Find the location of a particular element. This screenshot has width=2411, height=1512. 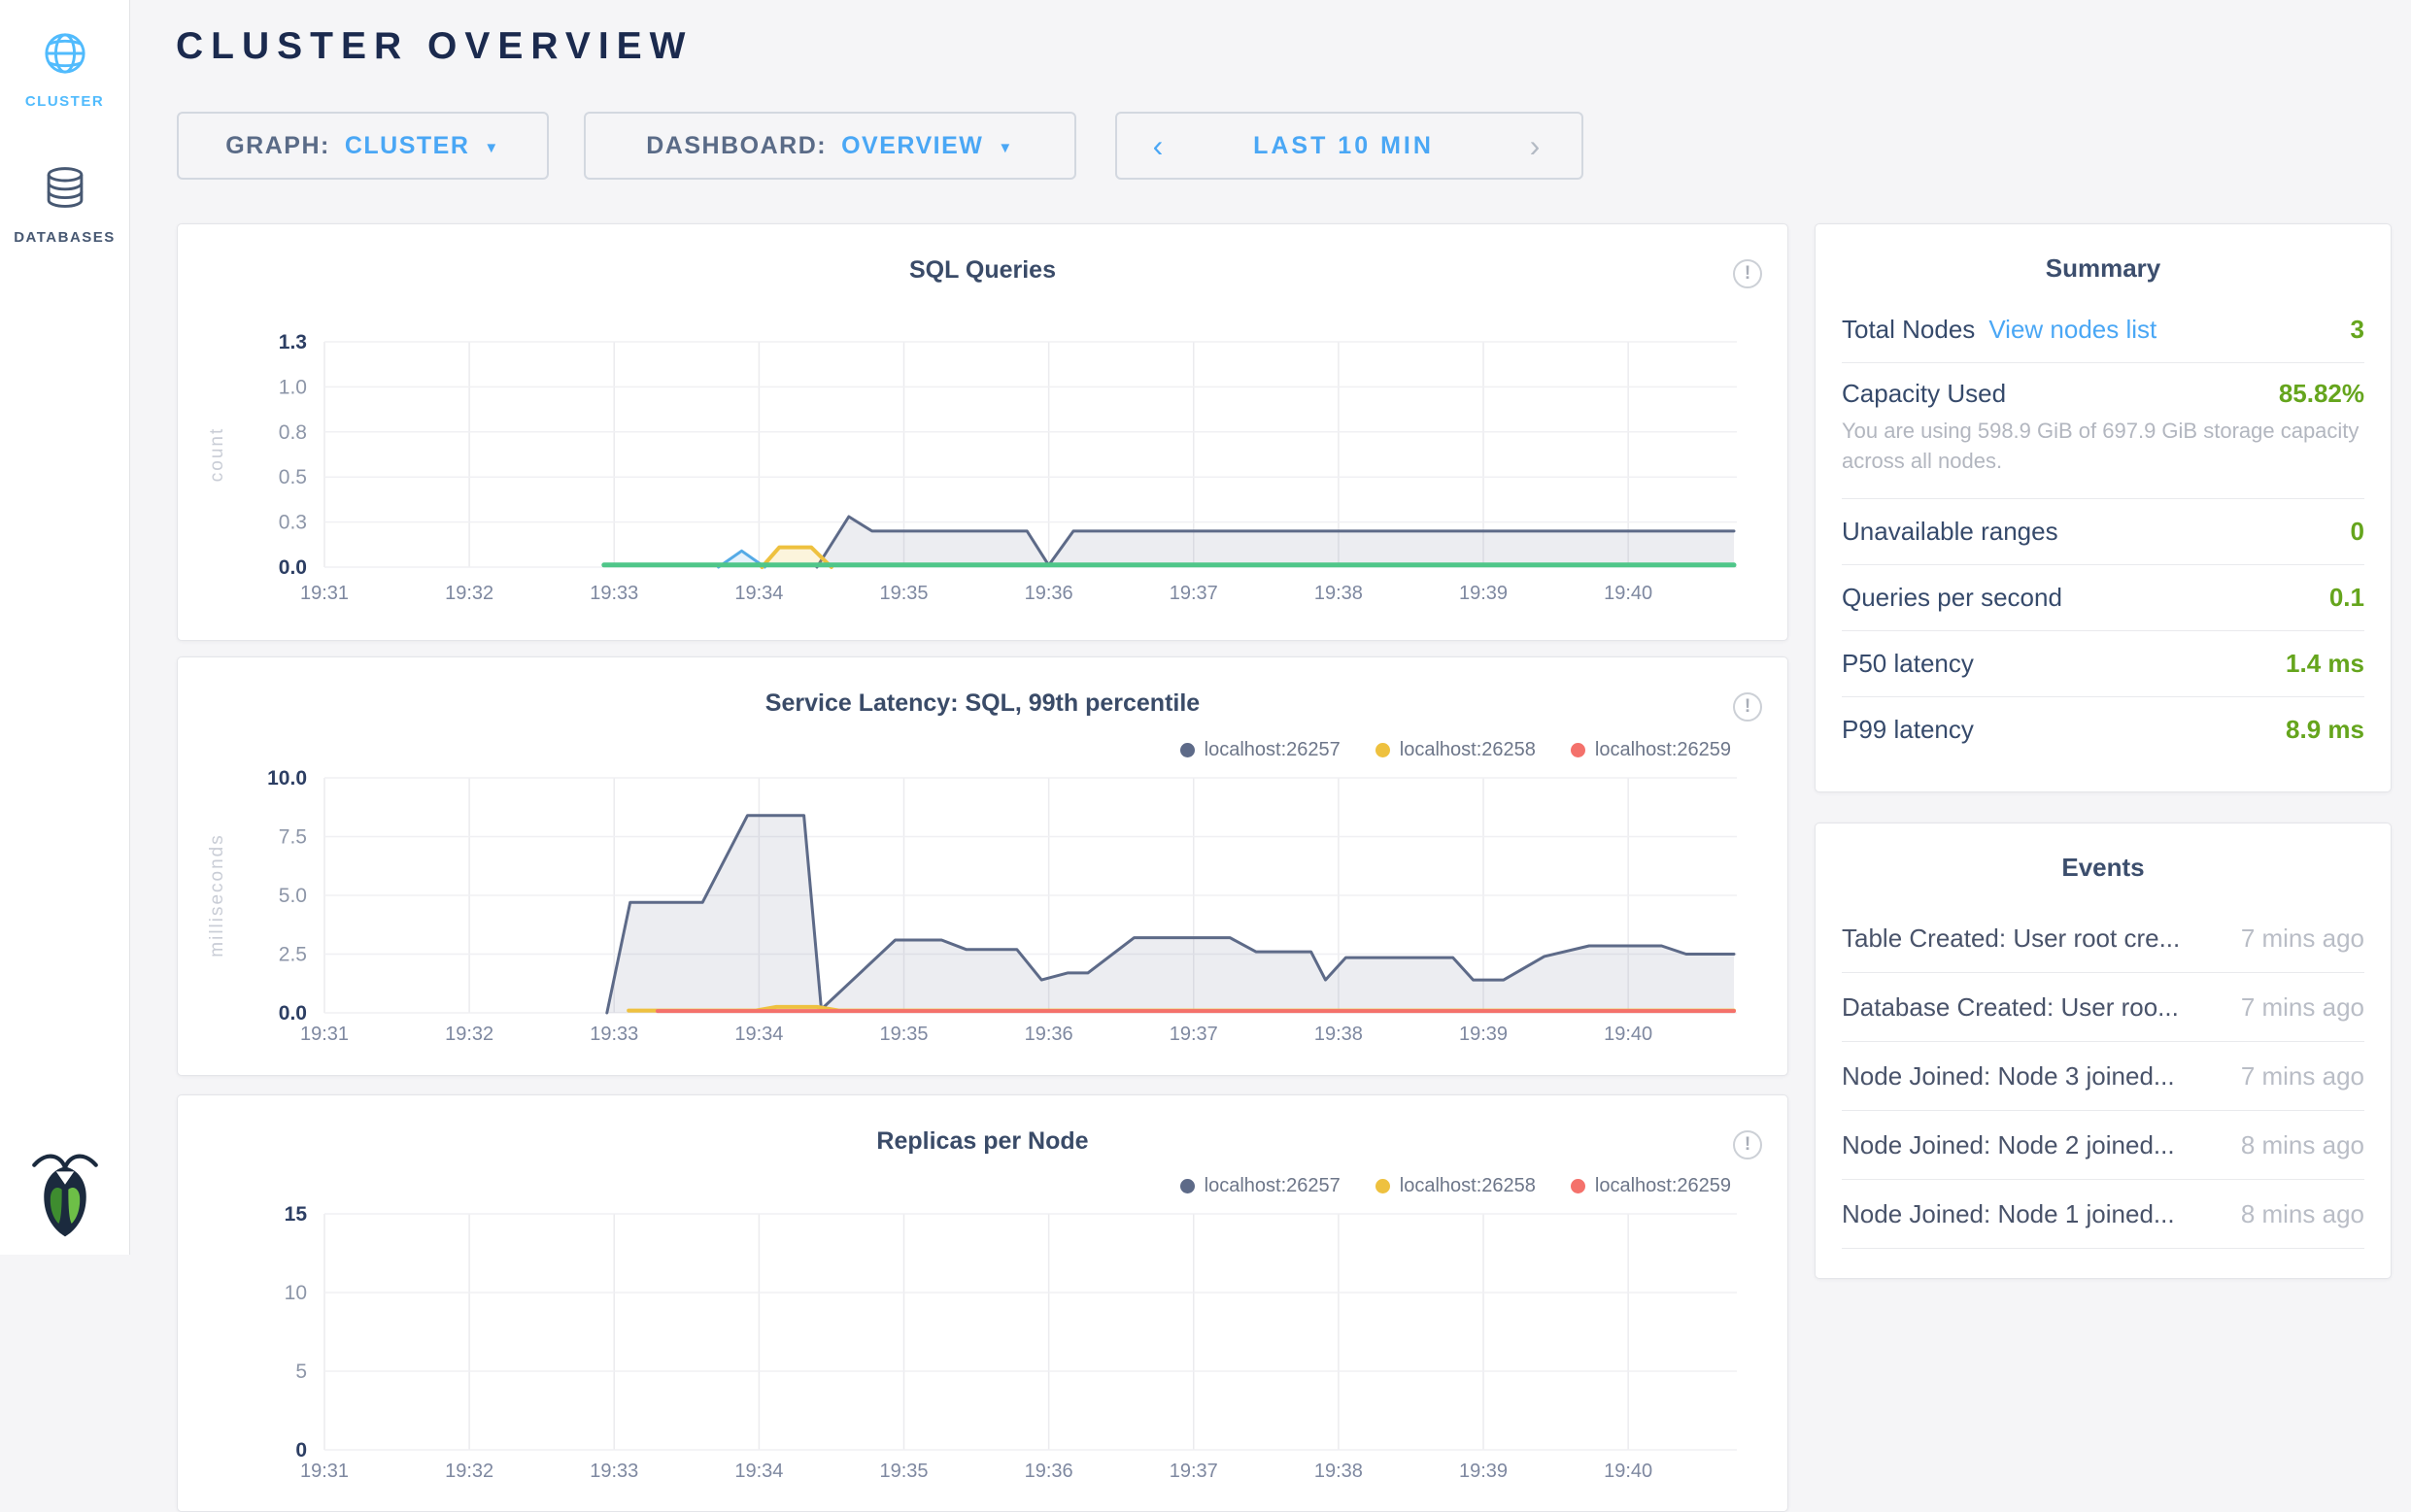

dashboard-dropdown-value: OVERVIEW is located at coordinates (913, 145).